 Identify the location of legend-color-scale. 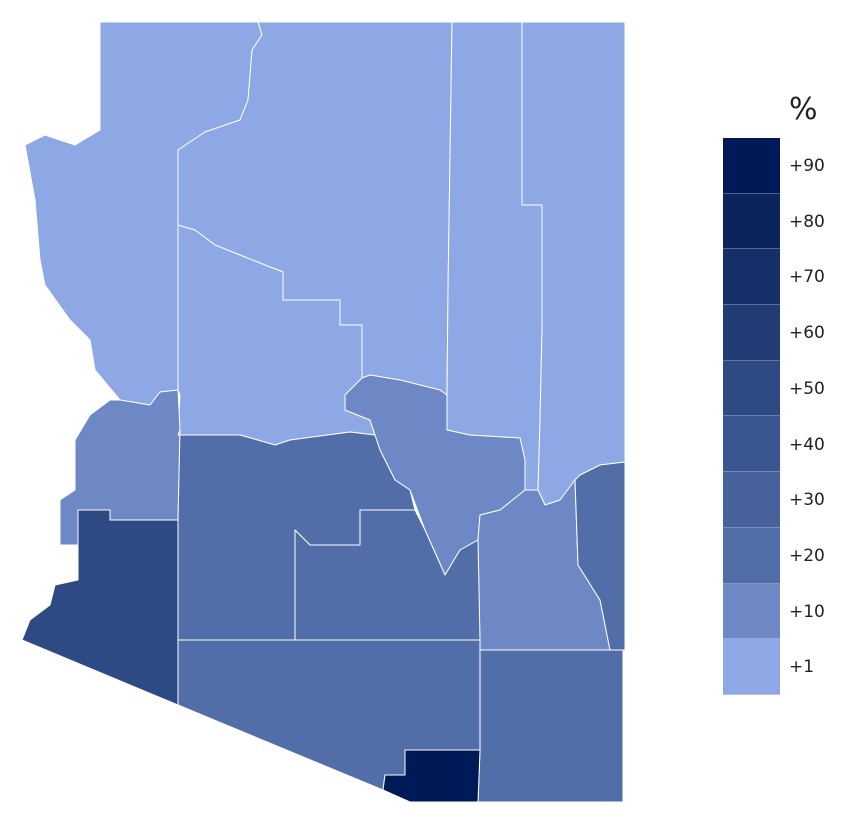
(751, 416).